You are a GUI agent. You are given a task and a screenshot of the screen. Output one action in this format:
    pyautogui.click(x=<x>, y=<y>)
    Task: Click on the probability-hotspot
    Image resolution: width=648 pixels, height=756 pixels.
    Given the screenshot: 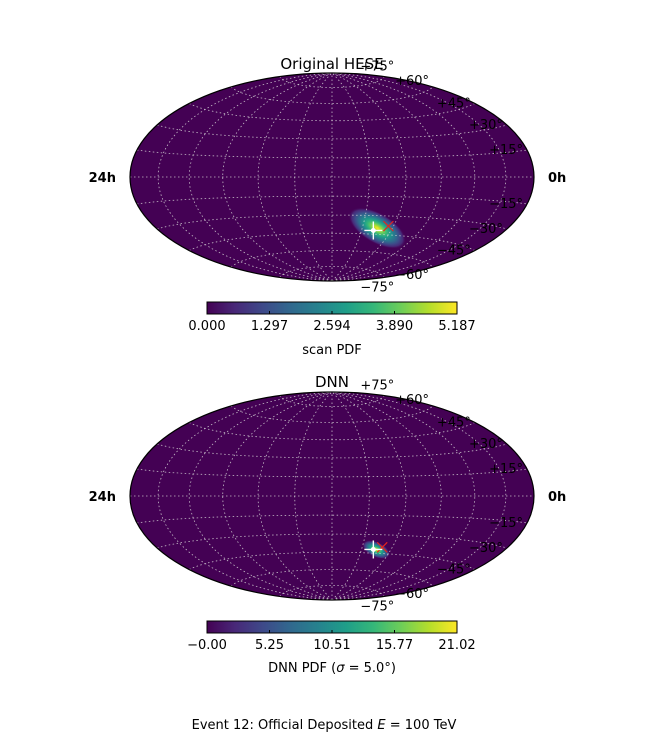 What is the action you would take?
    pyautogui.click(x=377, y=228)
    